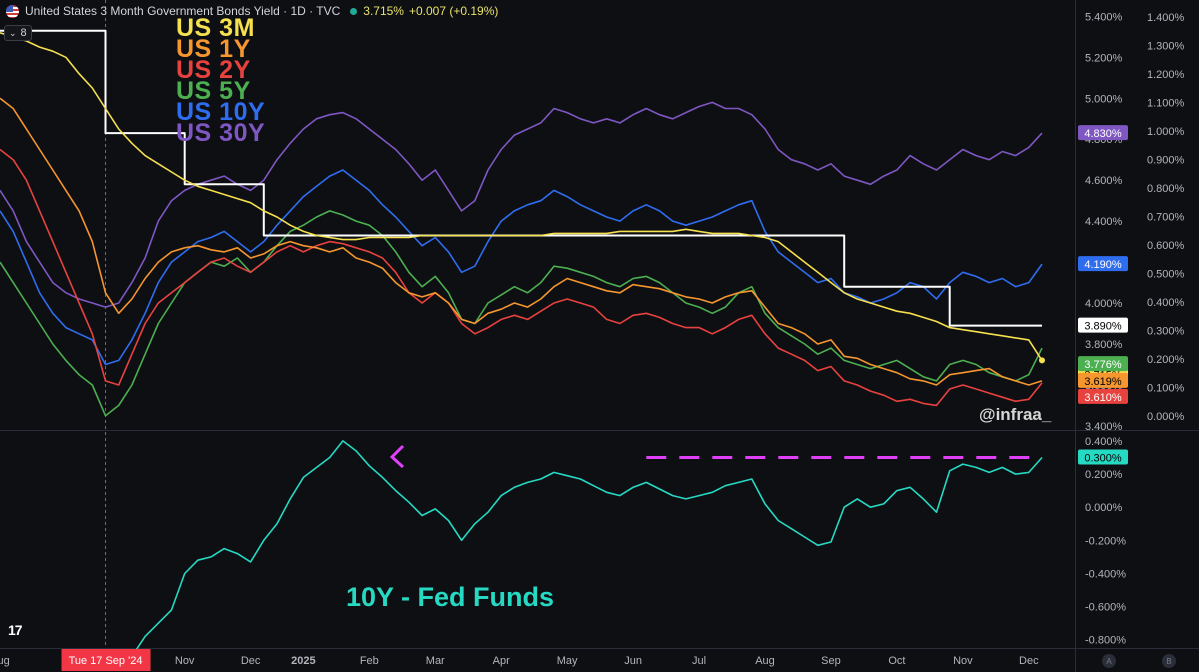 The width and height of the screenshot is (1199, 672). Describe the element at coordinates (1166, 303) in the screenshot. I see `y-right-tick: 0.400%` at that location.